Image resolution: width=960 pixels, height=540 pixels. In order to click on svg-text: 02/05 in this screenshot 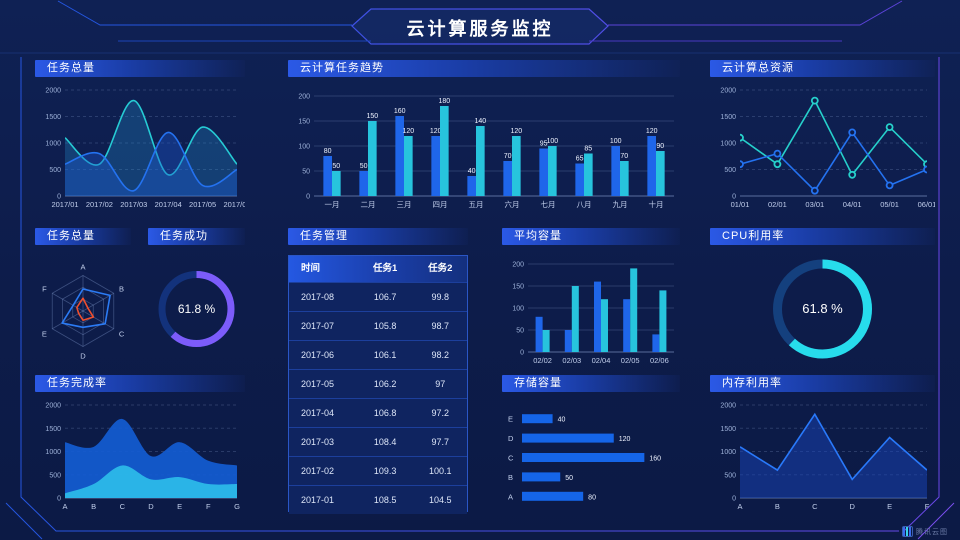, I will do `click(630, 360)`.